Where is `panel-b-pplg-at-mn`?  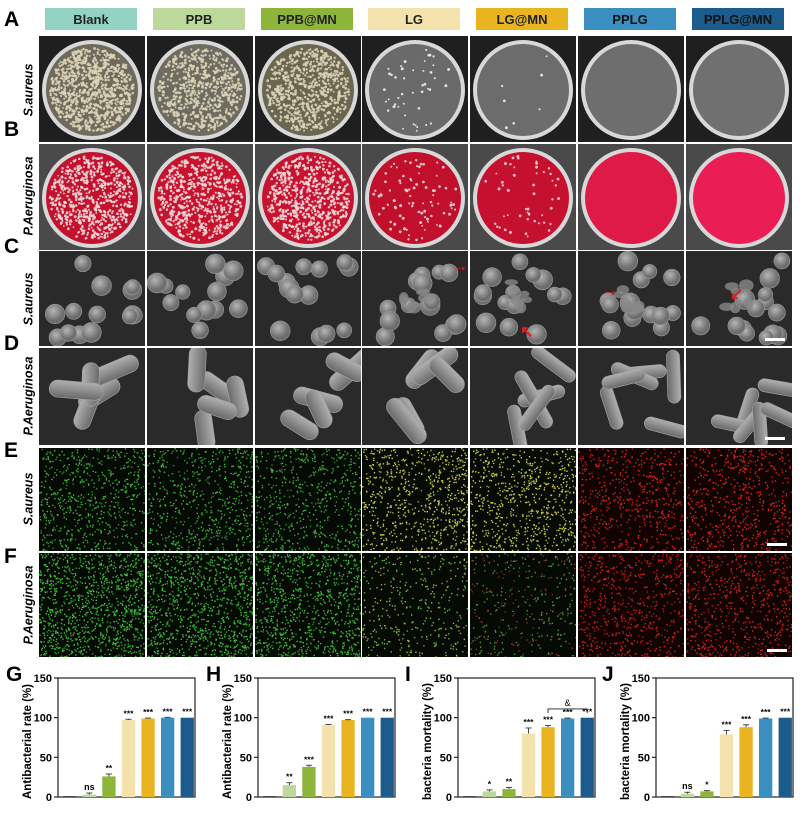
panel-b-pplg-at-mn is located at coordinates (739, 197).